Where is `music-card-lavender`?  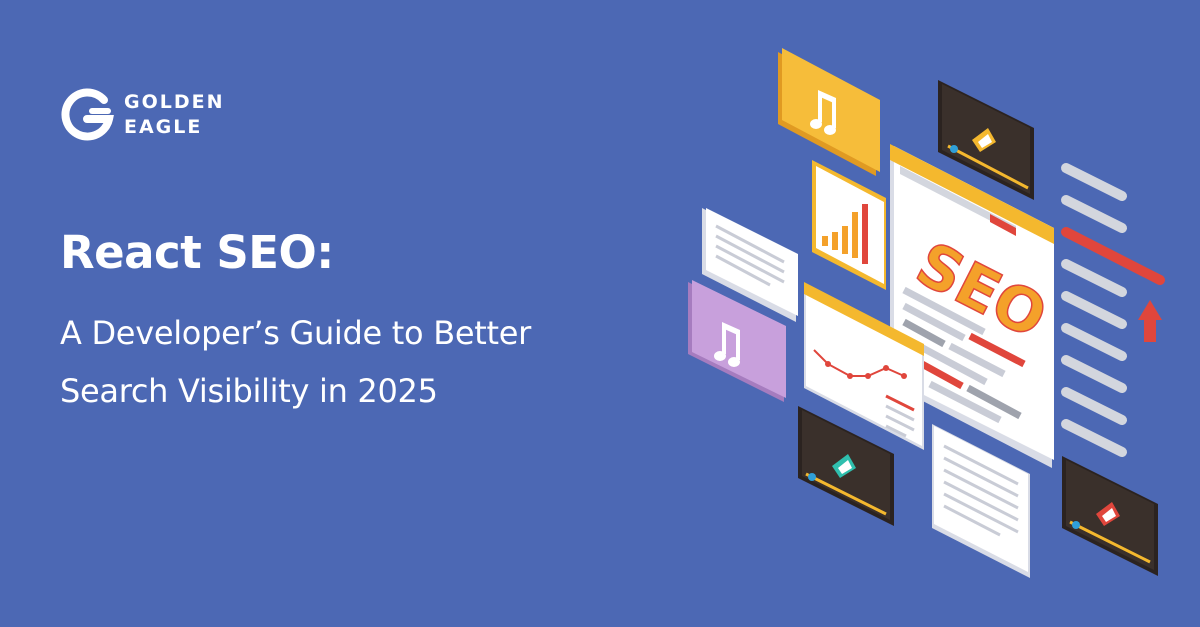 music-card-lavender is located at coordinates (737, 341).